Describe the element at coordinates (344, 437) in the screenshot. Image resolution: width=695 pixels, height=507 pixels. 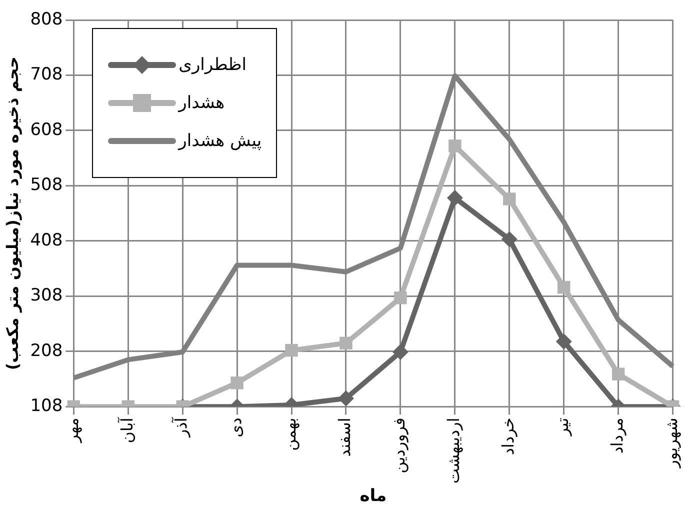
I see `x-tick-label: اسفند` at that location.